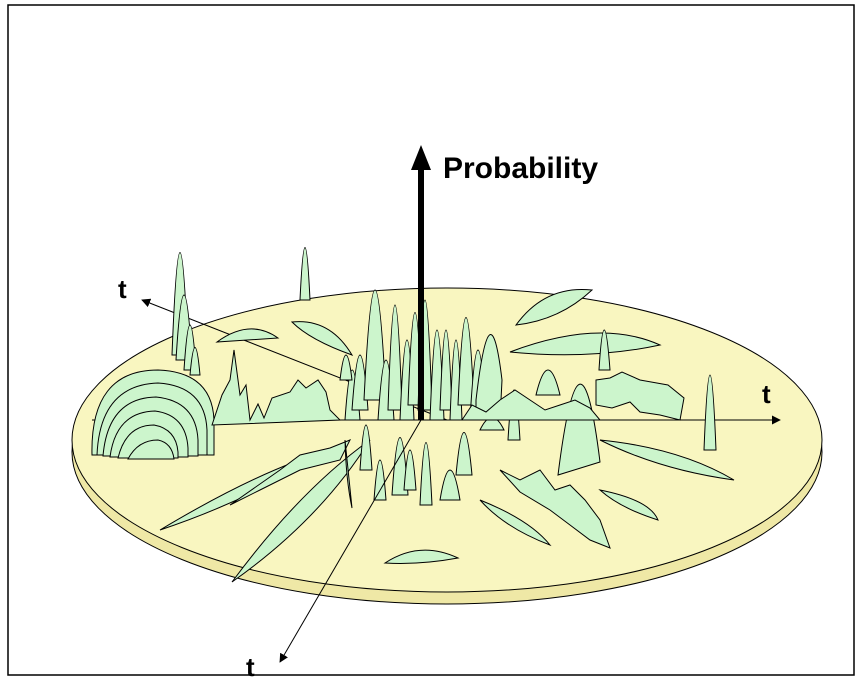  What do you see at coordinates (276, 387) in the screenshot?
I see `left-ridge` at bounding box center [276, 387].